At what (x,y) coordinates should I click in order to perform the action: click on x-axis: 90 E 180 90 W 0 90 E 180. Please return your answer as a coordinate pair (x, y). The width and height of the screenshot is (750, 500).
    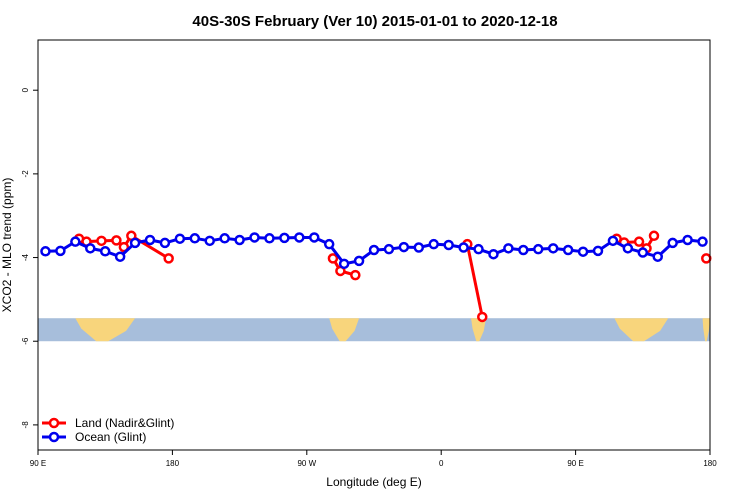
    Looking at the image, I should click on (373, 459).